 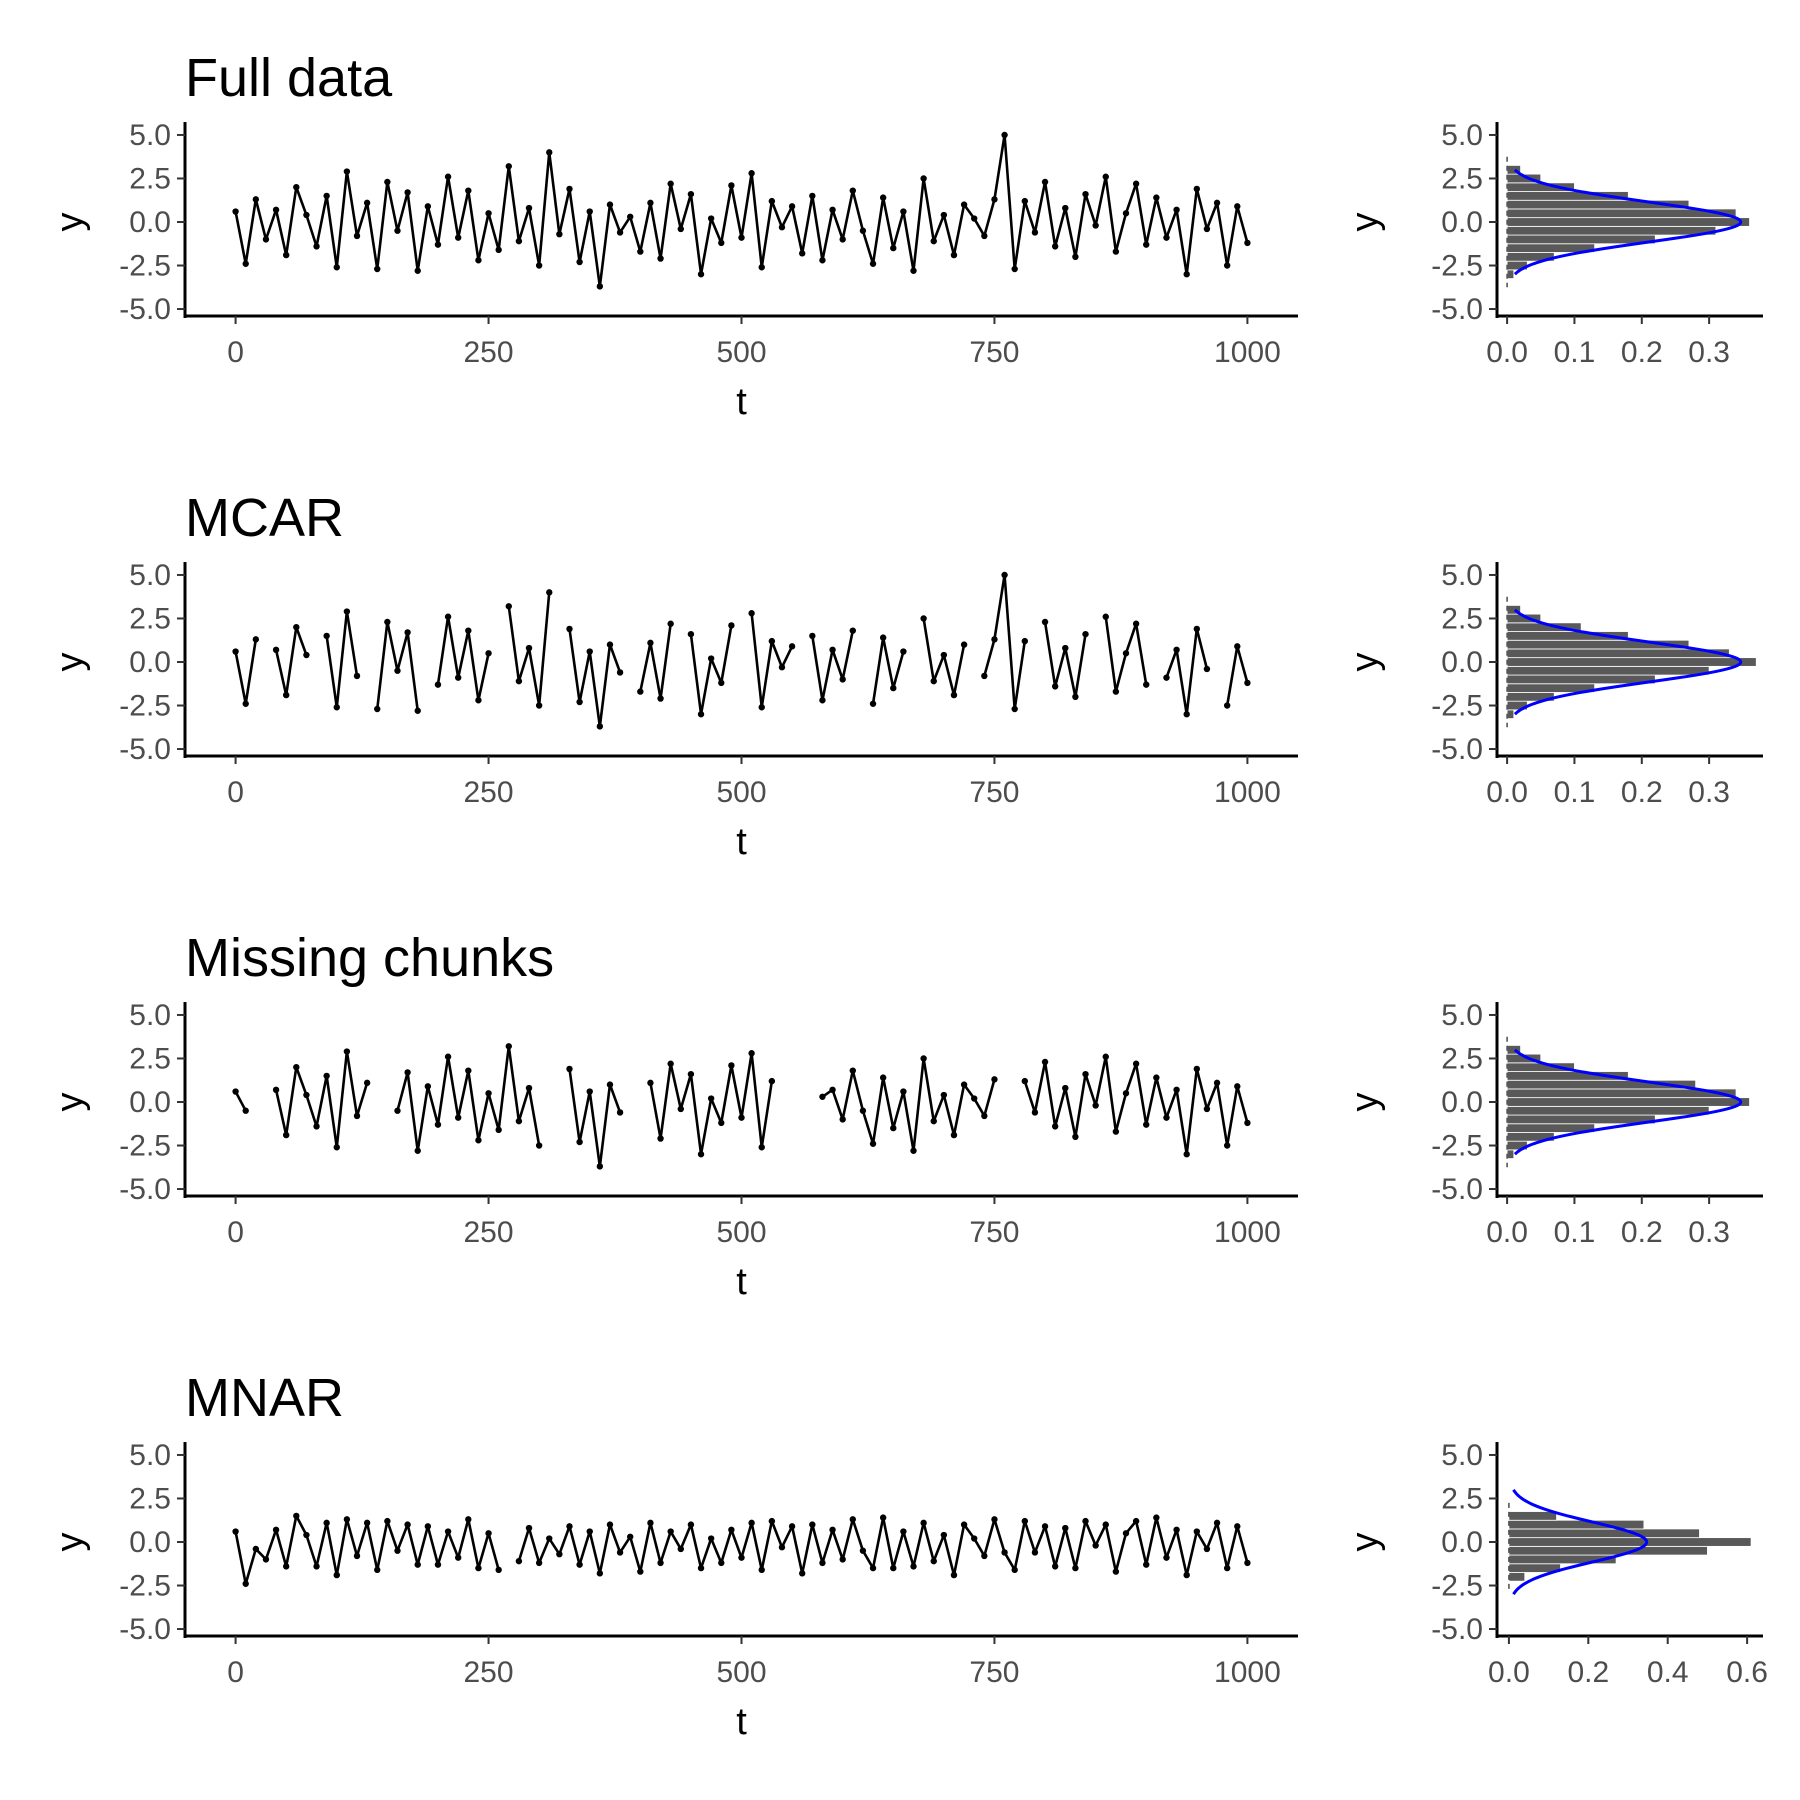 What do you see at coordinates (145, 749) in the screenshot?
I see `panel-2-ts-y-tick-label: -5.0` at bounding box center [145, 749].